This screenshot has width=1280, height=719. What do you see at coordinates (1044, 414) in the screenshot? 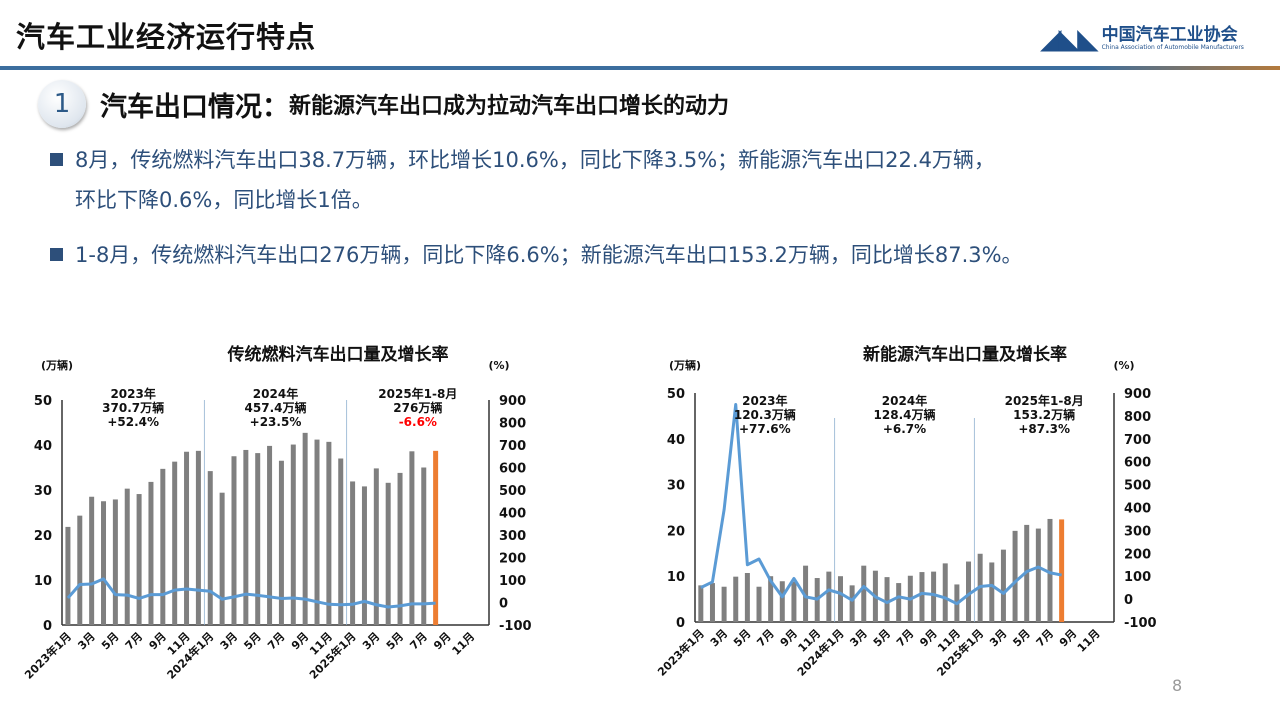
I see `year-annotation: 153.2万辆` at bounding box center [1044, 414].